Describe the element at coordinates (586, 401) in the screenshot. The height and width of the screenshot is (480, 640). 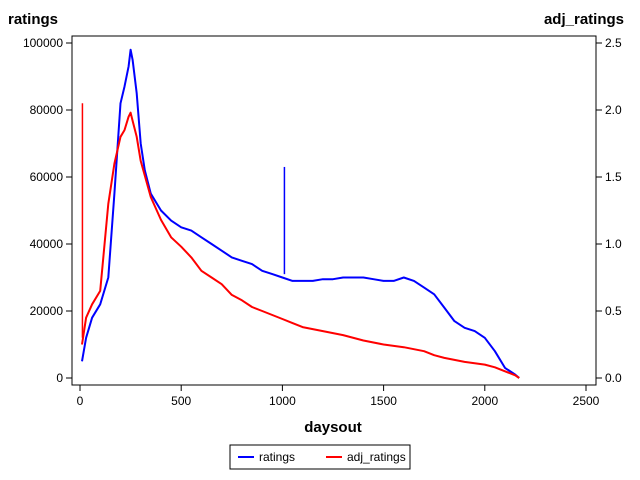
I see `x-tick-label: 2500` at that location.